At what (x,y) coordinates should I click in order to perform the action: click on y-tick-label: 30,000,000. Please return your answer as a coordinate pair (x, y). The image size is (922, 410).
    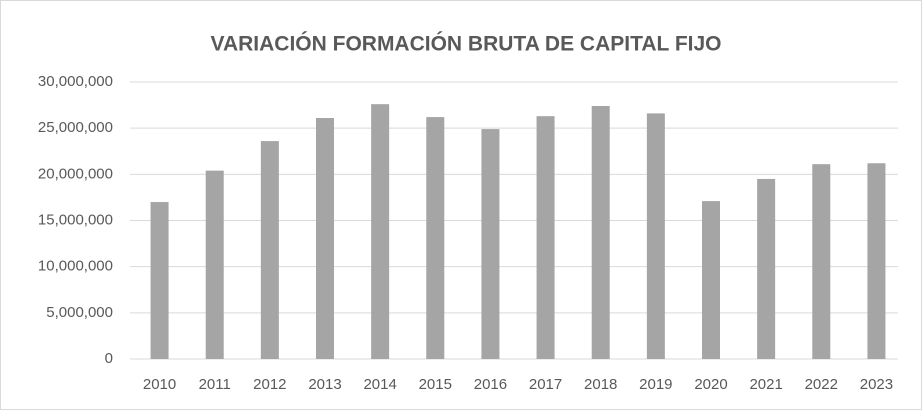
    Looking at the image, I should click on (75, 81).